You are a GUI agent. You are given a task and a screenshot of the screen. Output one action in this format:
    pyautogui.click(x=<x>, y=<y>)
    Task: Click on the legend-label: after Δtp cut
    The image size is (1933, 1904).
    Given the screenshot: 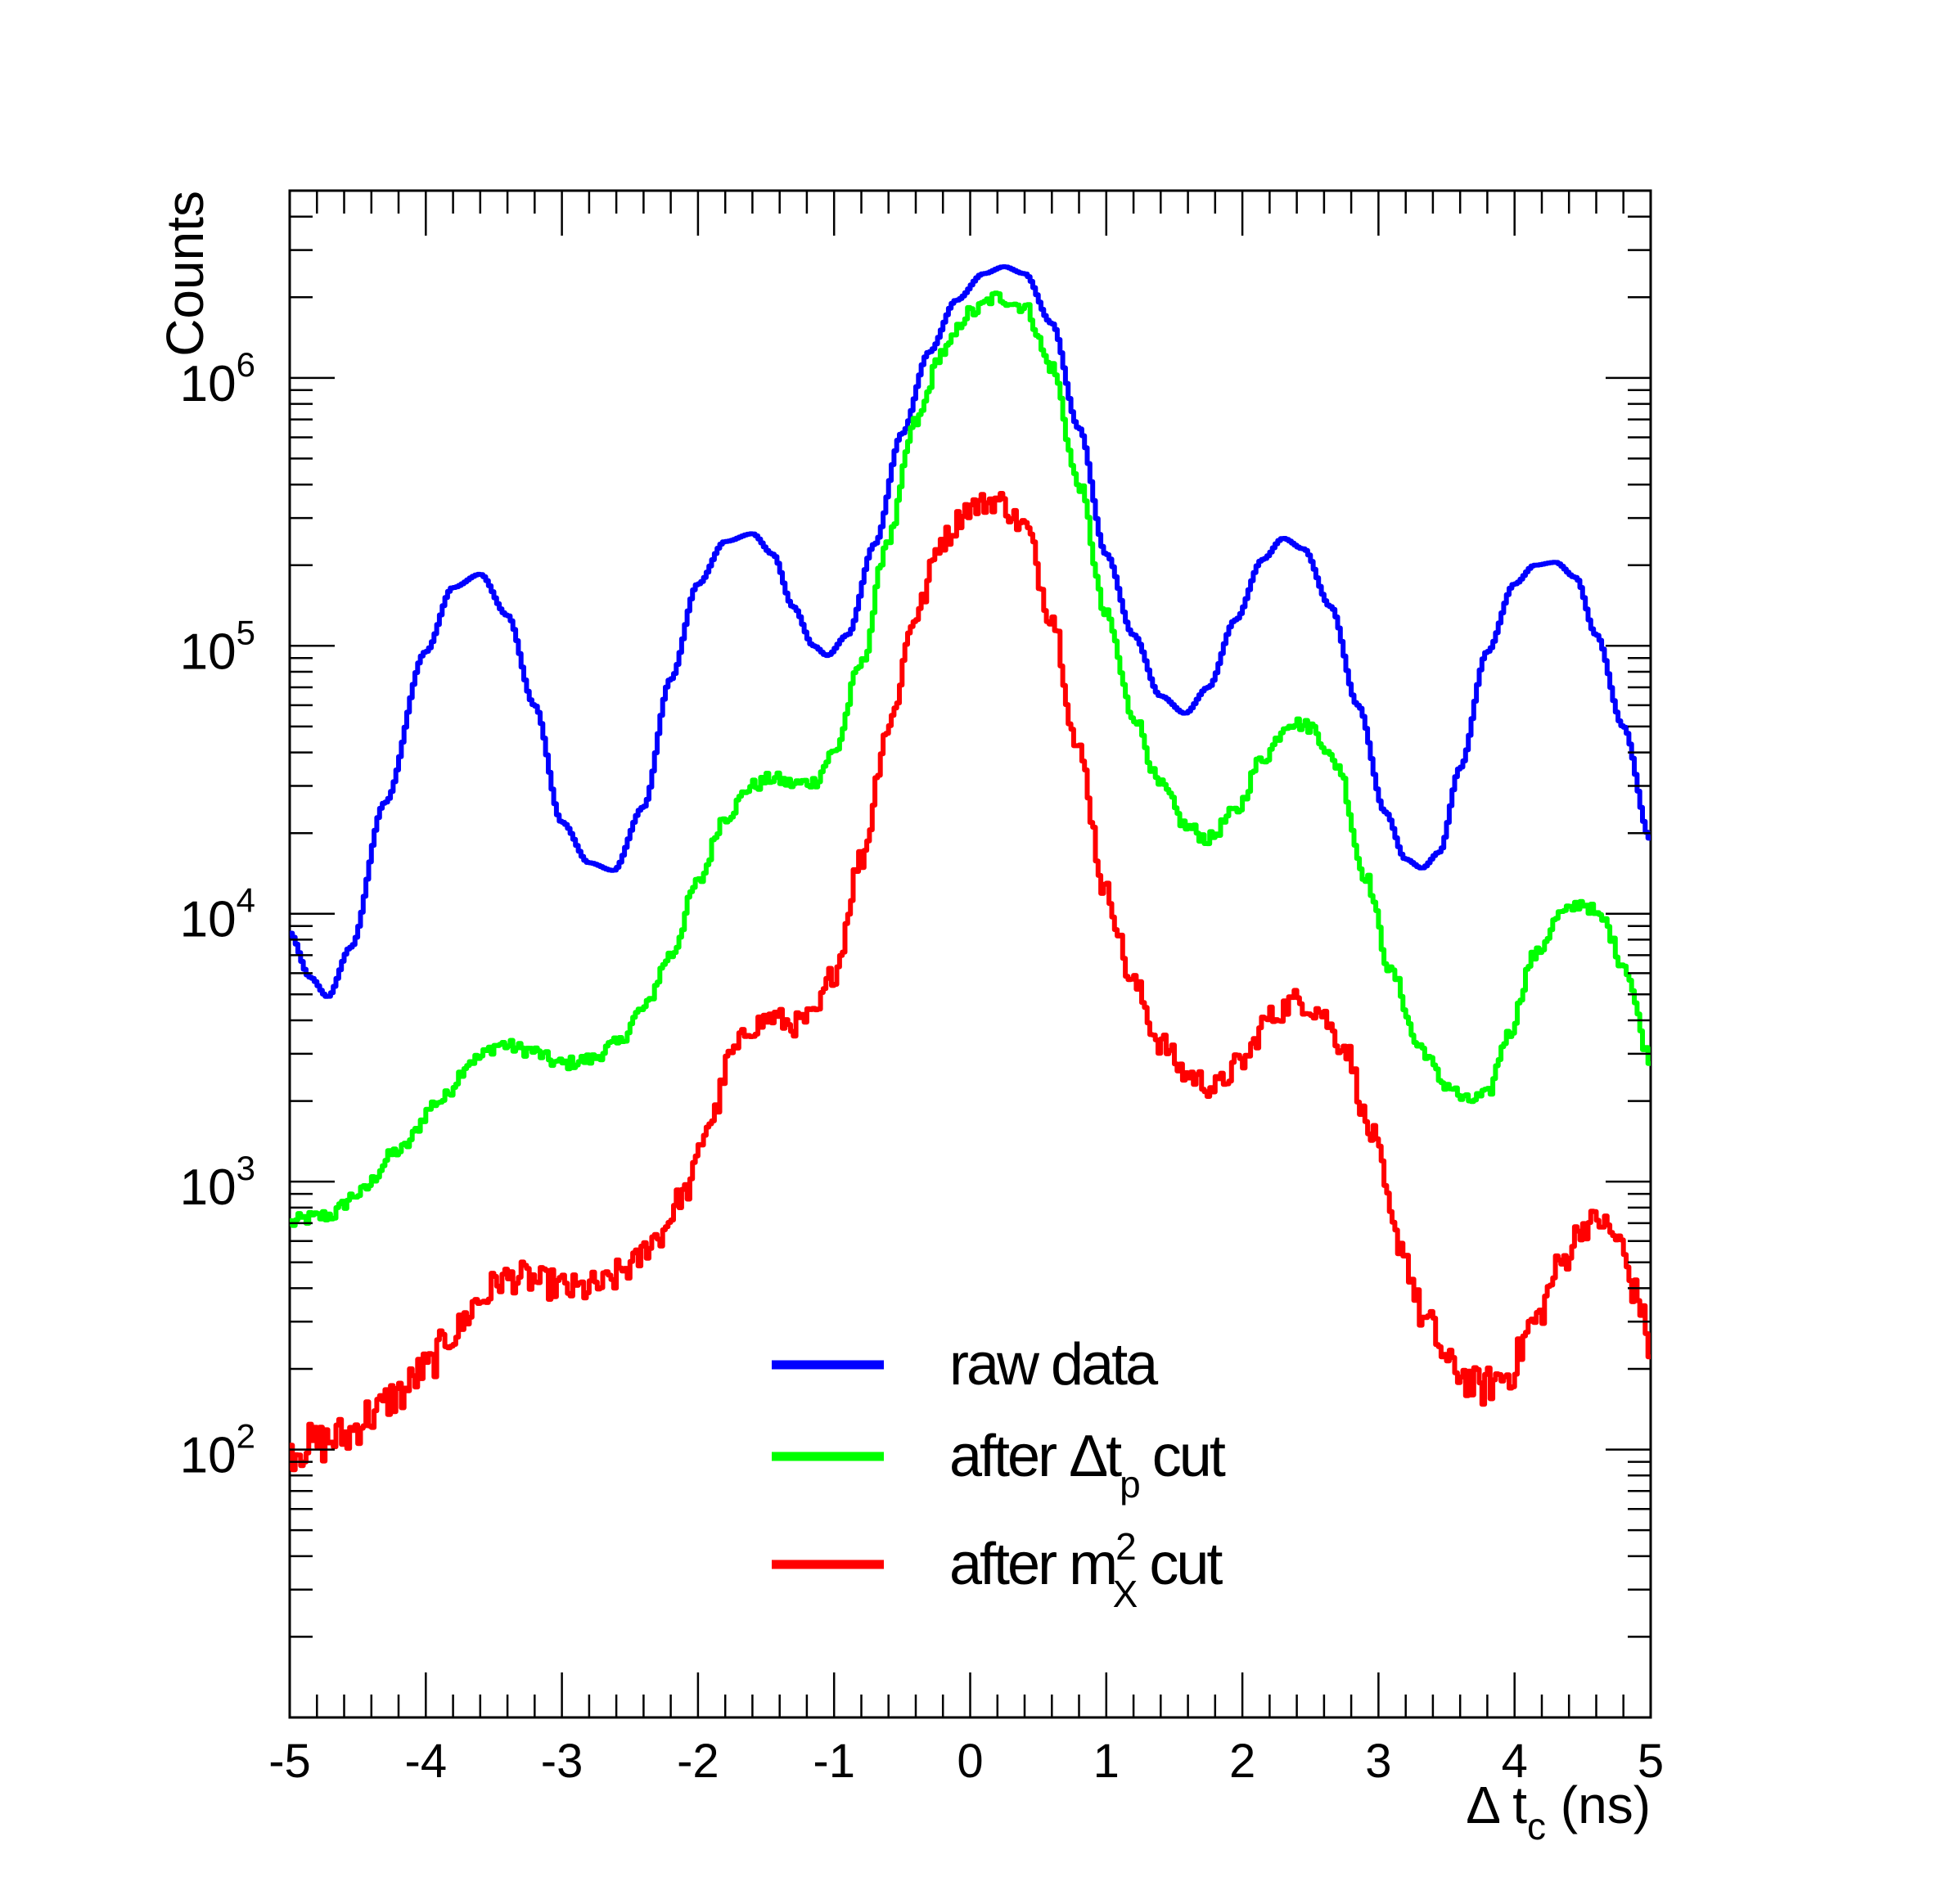 What is the action you would take?
    pyautogui.click(x=1087, y=1465)
    